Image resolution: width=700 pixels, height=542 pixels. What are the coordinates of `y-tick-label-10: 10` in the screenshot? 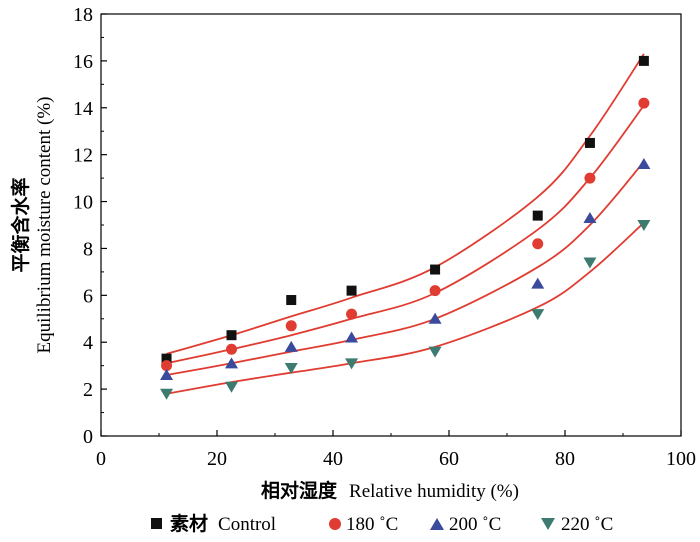 It's located at (83, 203).